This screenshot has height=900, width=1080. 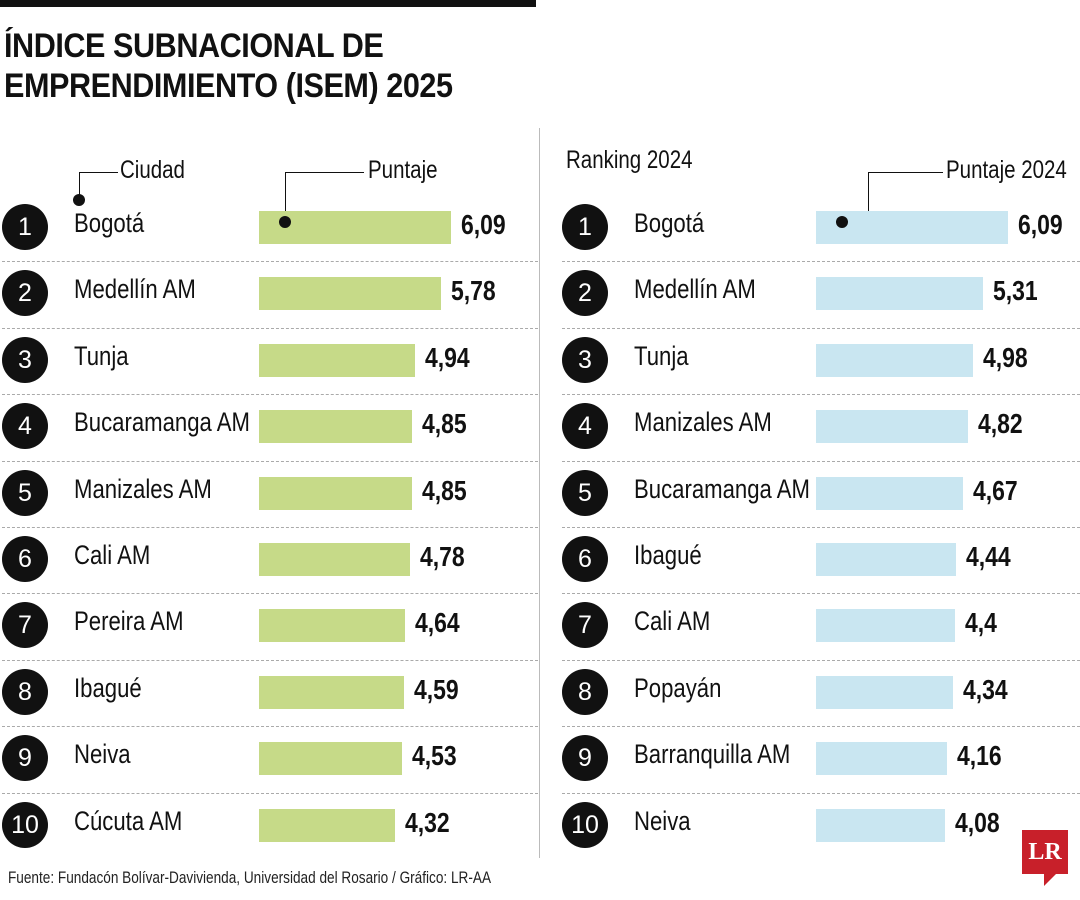 I want to click on bar-row: 7 Pereira AM 4,64, so click(x=262, y=625).